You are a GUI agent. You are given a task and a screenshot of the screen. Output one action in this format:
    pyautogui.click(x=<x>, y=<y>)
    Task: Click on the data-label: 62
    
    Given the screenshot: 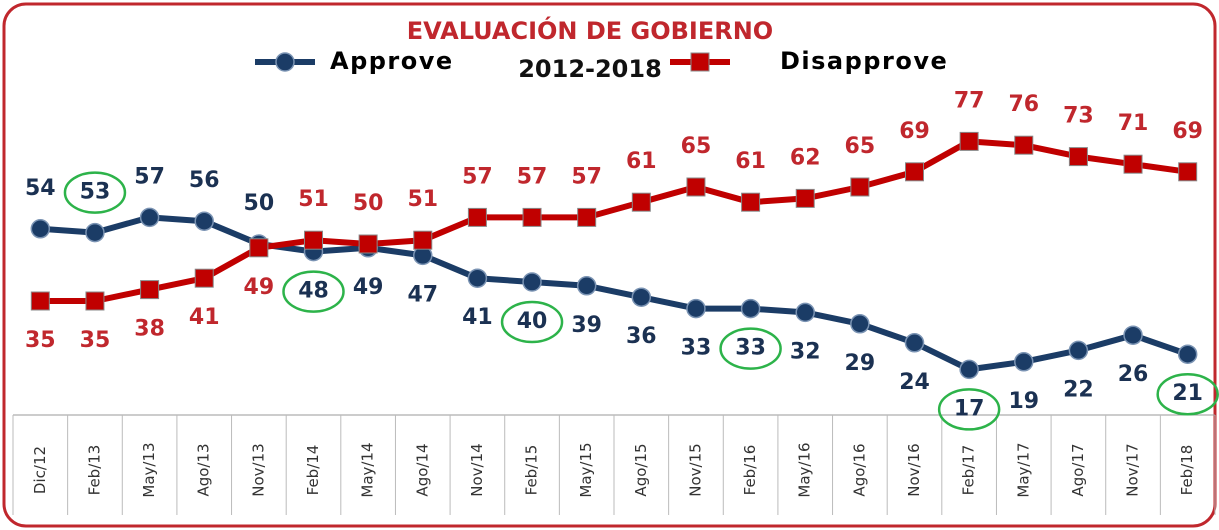 What is the action you would take?
    pyautogui.click(x=805, y=157)
    